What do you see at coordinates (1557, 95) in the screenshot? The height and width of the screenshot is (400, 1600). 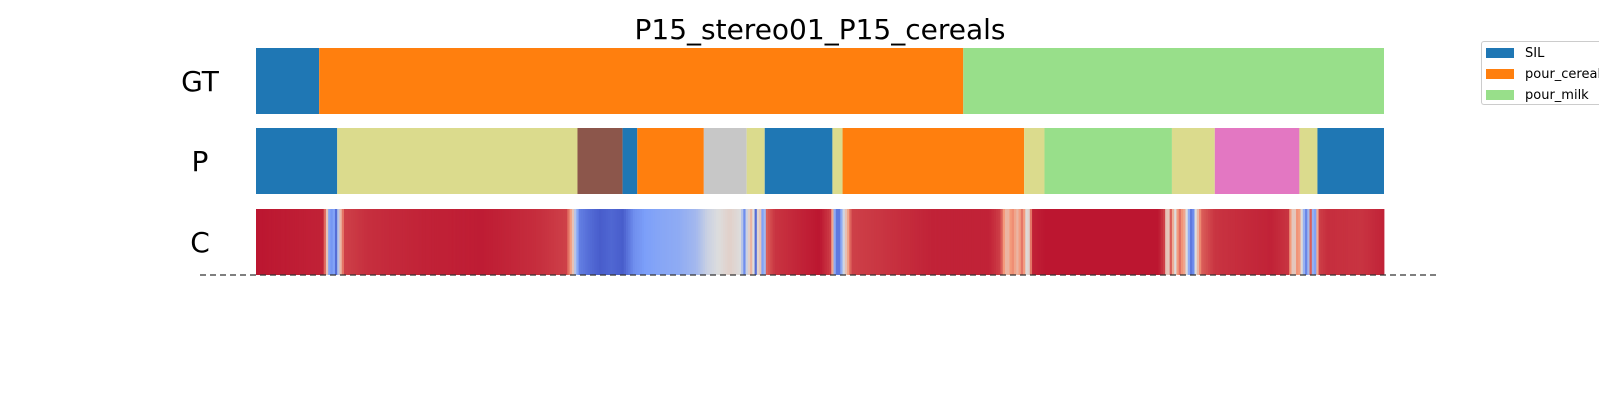 I see `legend-label: pour_milk` at bounding box center [1557, 95].